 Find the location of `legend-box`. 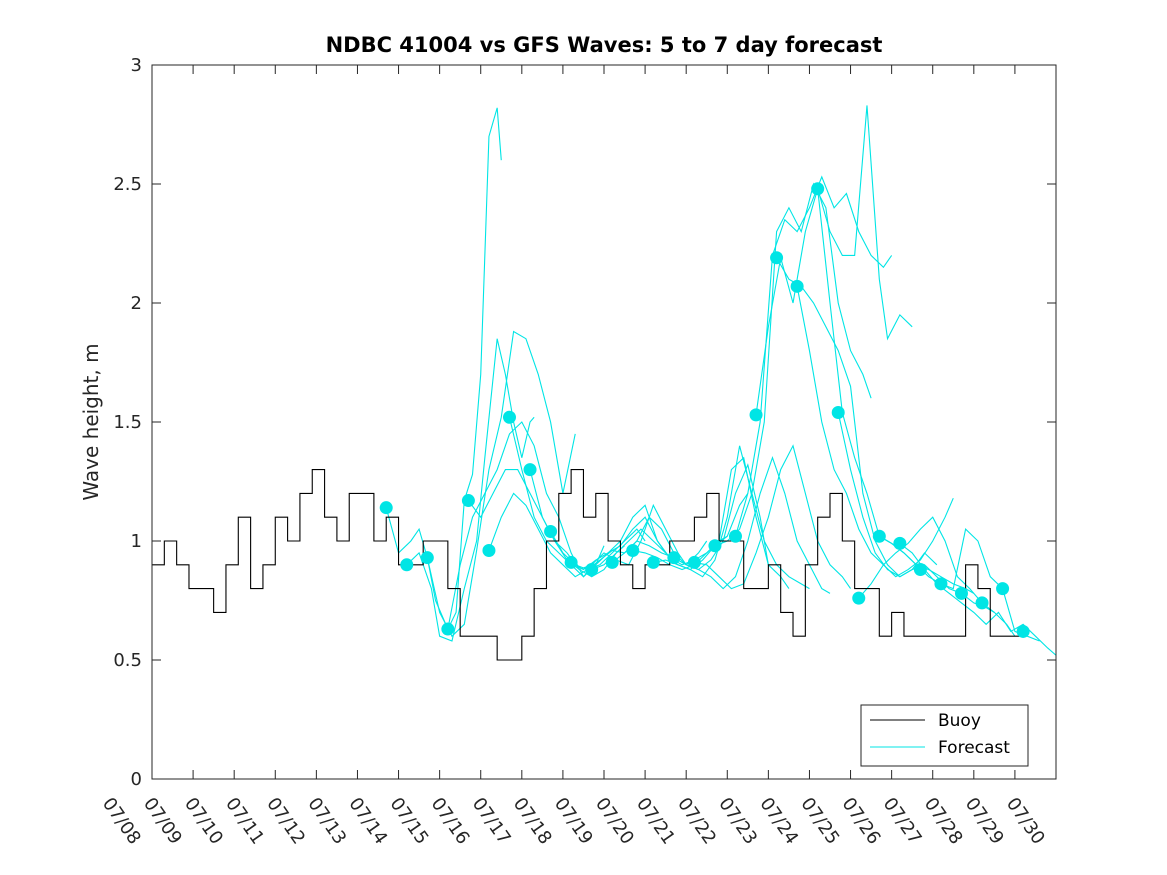

legend-box is located at coordinates (944, 735).